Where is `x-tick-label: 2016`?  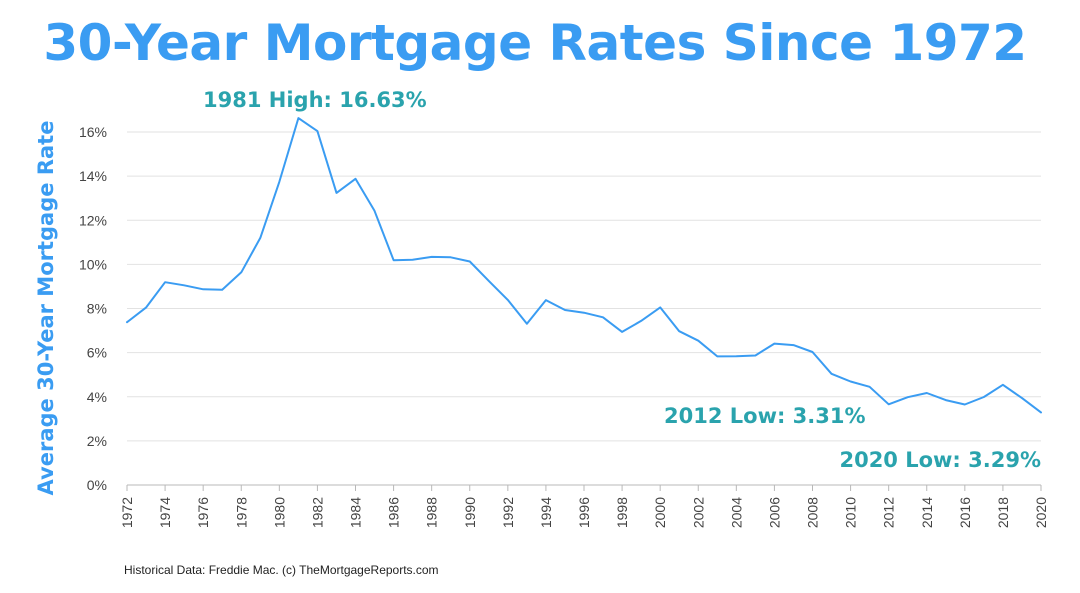
x-tick-label: 2016 is located at coordinates (965, 512).